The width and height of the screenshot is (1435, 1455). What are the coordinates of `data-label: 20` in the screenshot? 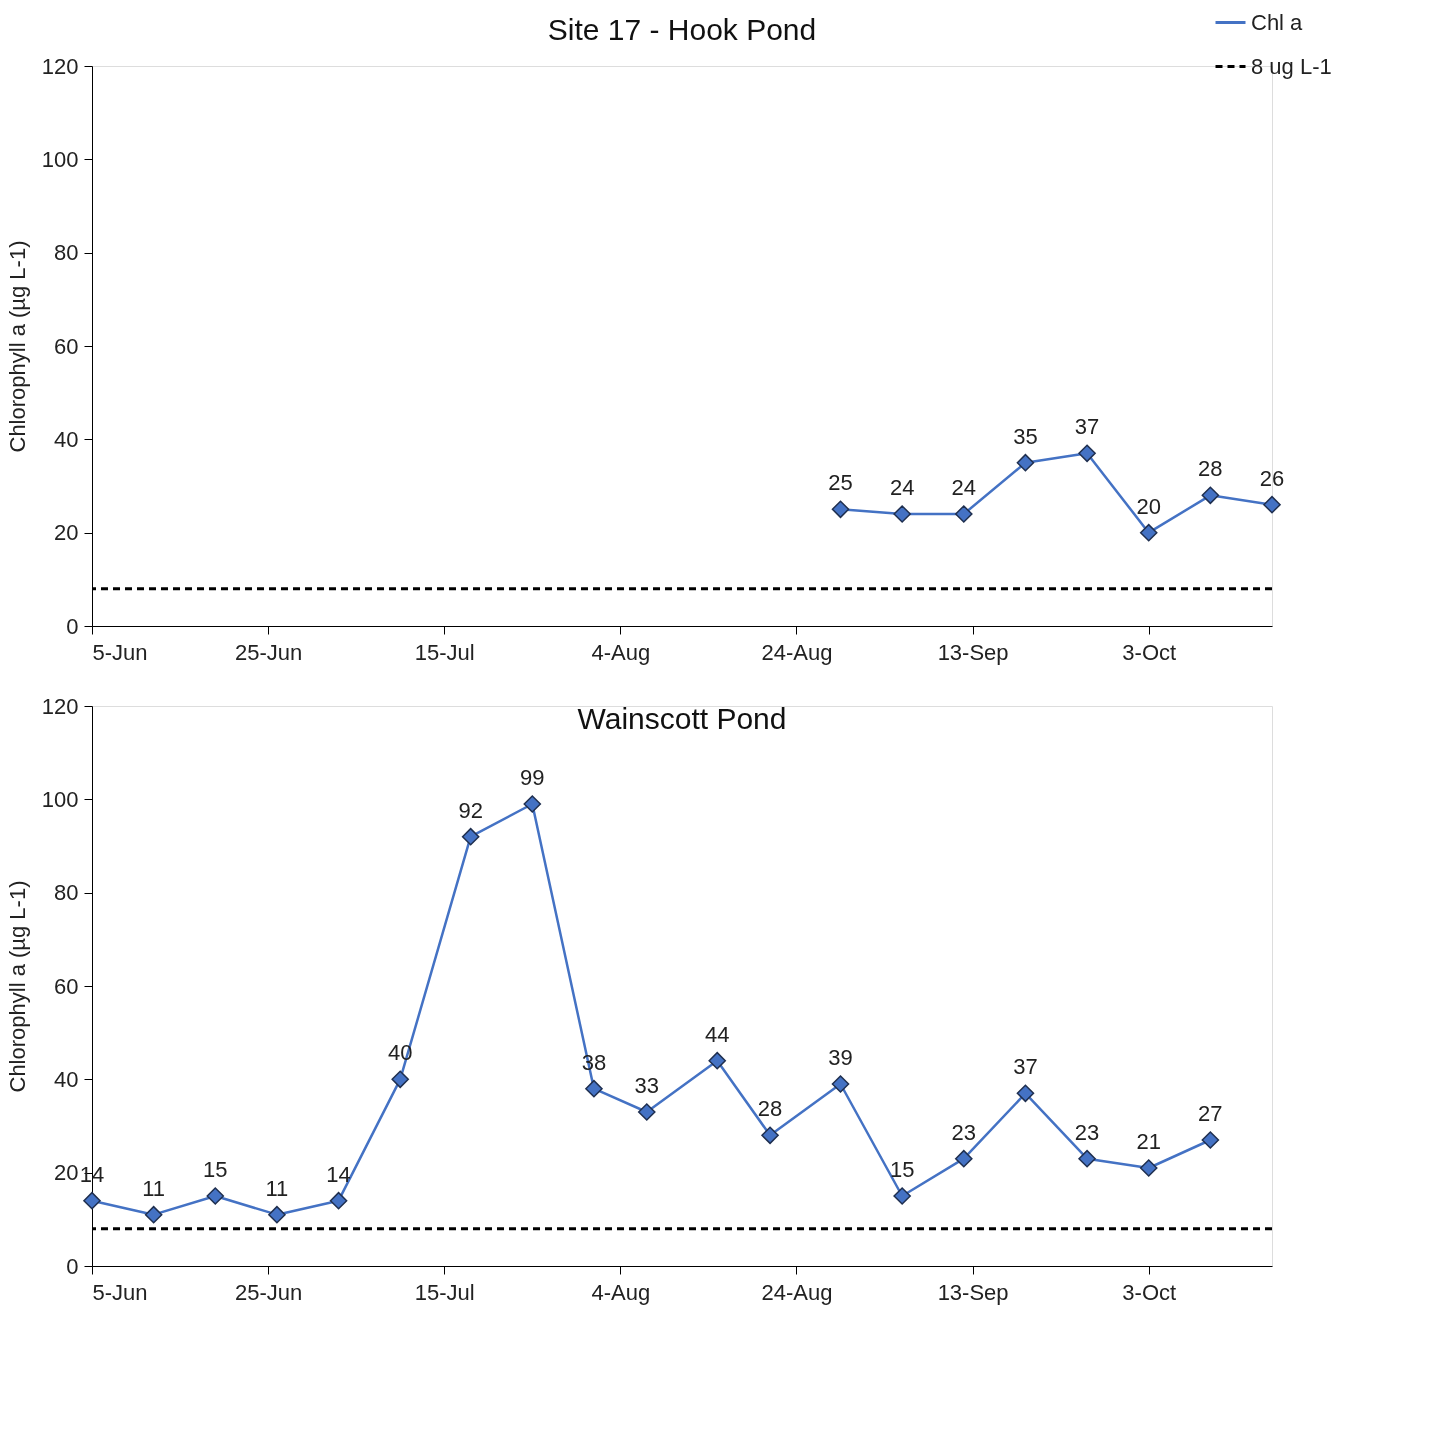 It's located at (1148, 506).